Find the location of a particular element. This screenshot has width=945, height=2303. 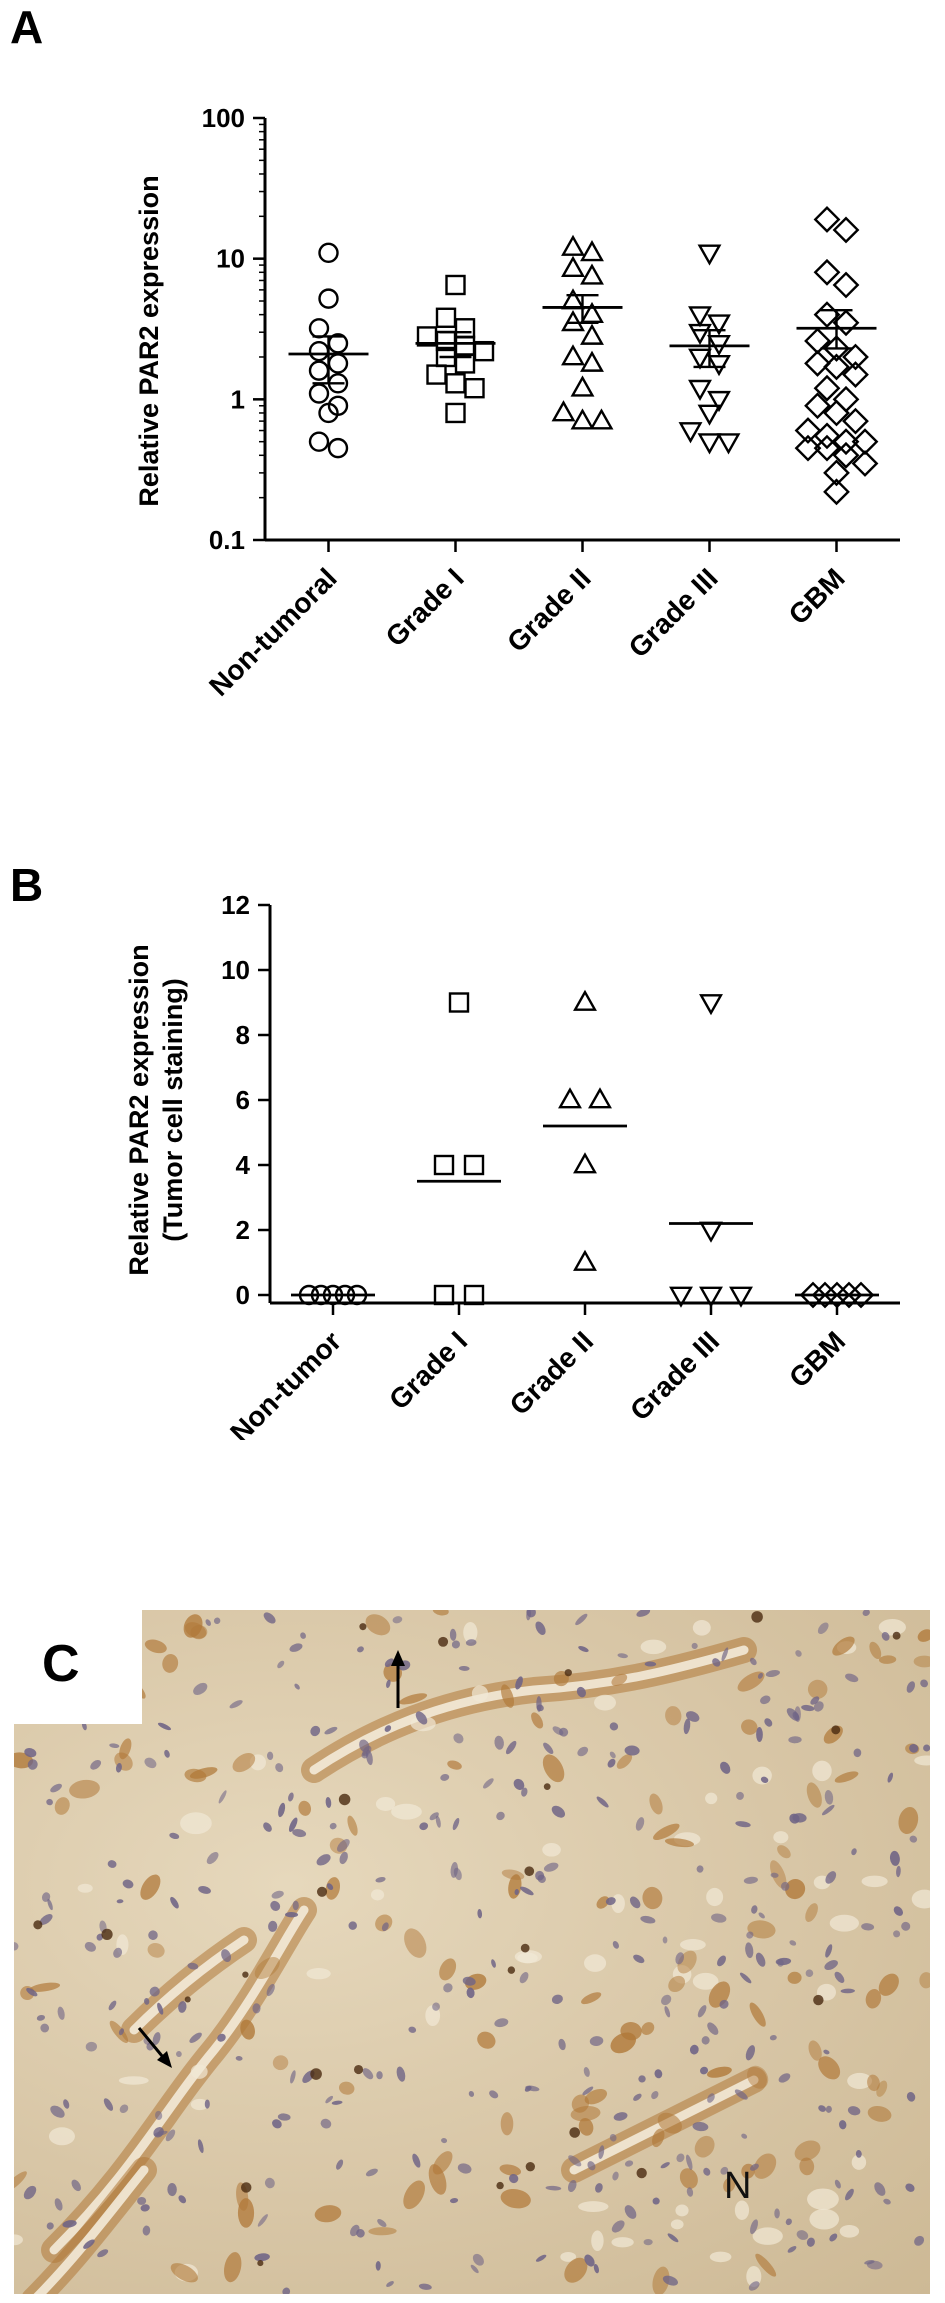

y-tick-label: 100 is located at coordinates (223, 118).